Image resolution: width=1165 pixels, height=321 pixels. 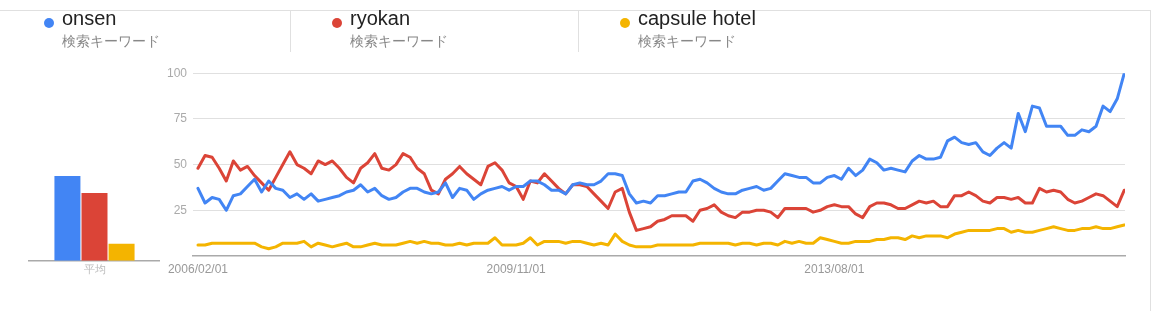 What do you see at coordinates (380, 18) in the screenshot?
I see `legend-label: ryokan` at bounding box center [380, 18].